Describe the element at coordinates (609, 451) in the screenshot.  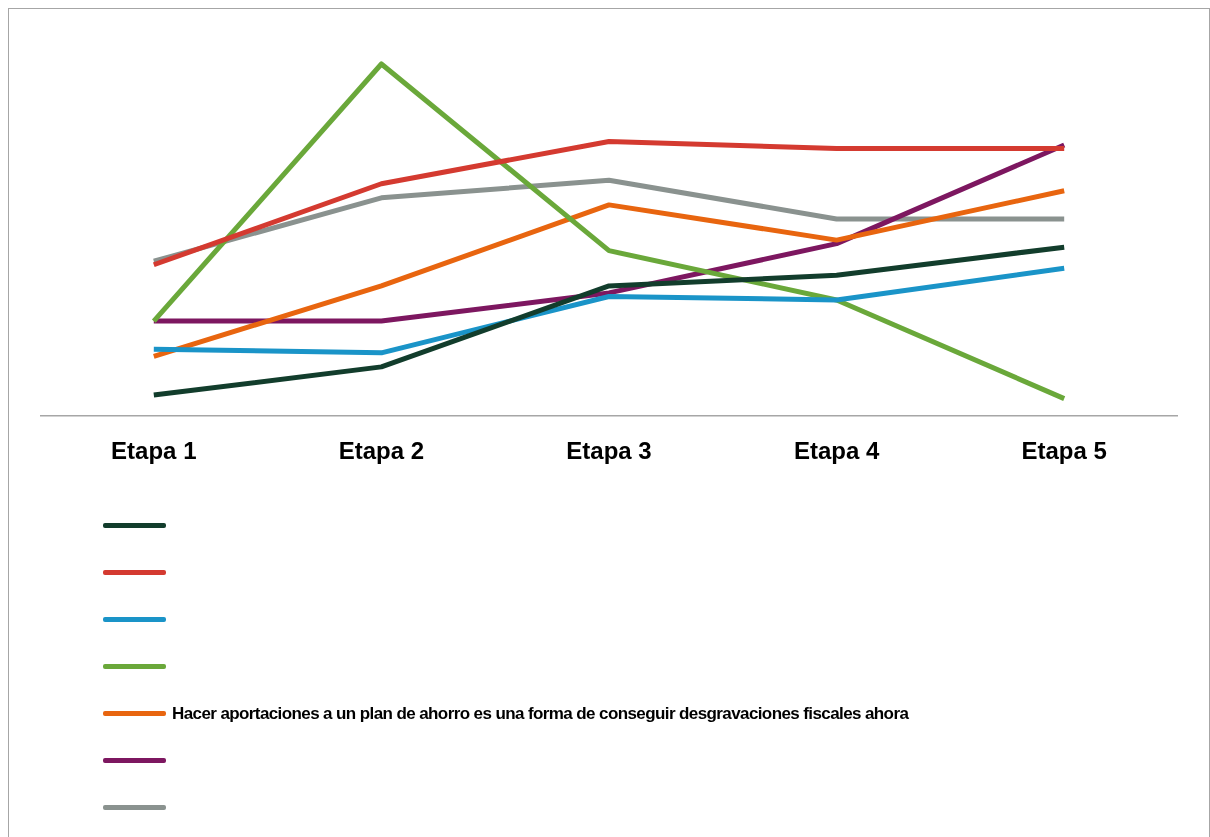
I see `x-tick-label: Etapa 3` at that location.